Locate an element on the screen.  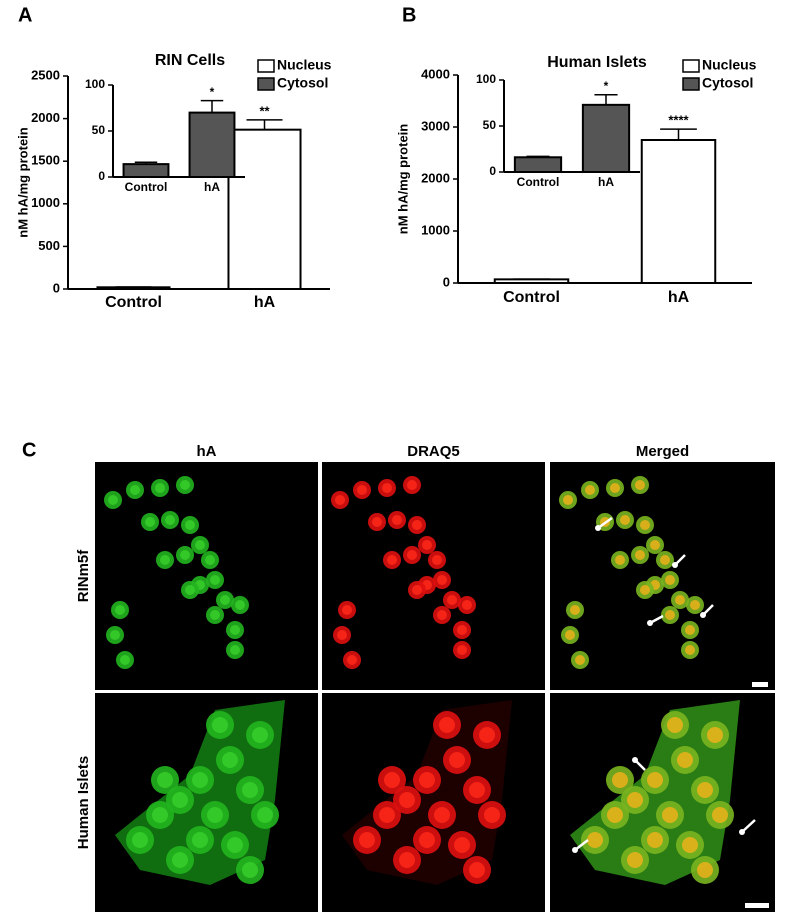
row-label: RINm5f is located at coordinates (83, 576).